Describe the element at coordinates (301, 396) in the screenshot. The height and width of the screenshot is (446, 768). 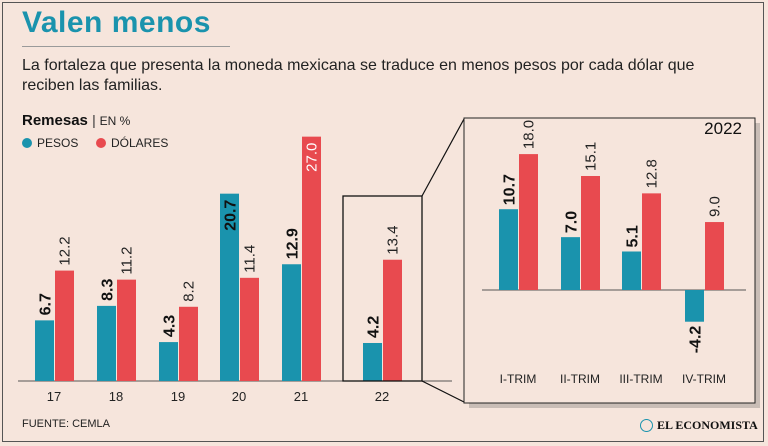
I see `x-tick-label-21: 21` at that location.